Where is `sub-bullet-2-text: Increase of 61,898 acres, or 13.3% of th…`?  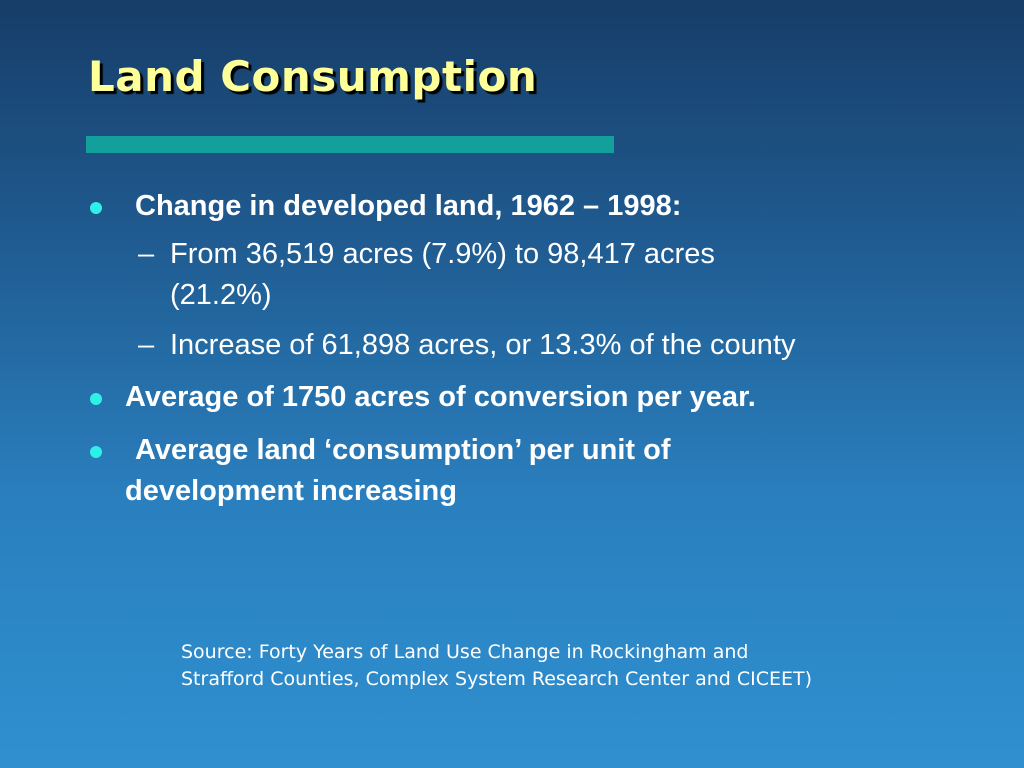
sub-bullet-2-text: Increase of 61,898 acres, or 13.3% of th… is located at coordinates (483, 345).